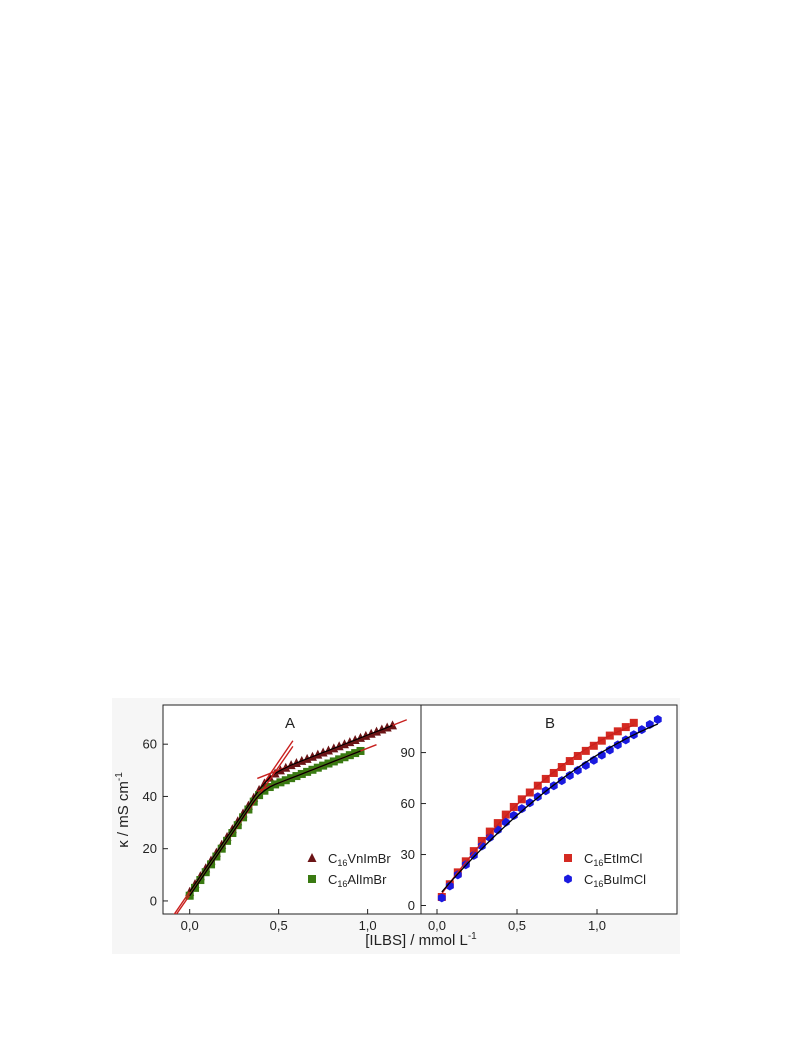 Image resolution: width=793 pixels, height=1057 pixels. What do you see at coordinates (367, 879) in the screenshot?
I see `legend-label-suffix: AlImBr` at bounding box center [367, 879].